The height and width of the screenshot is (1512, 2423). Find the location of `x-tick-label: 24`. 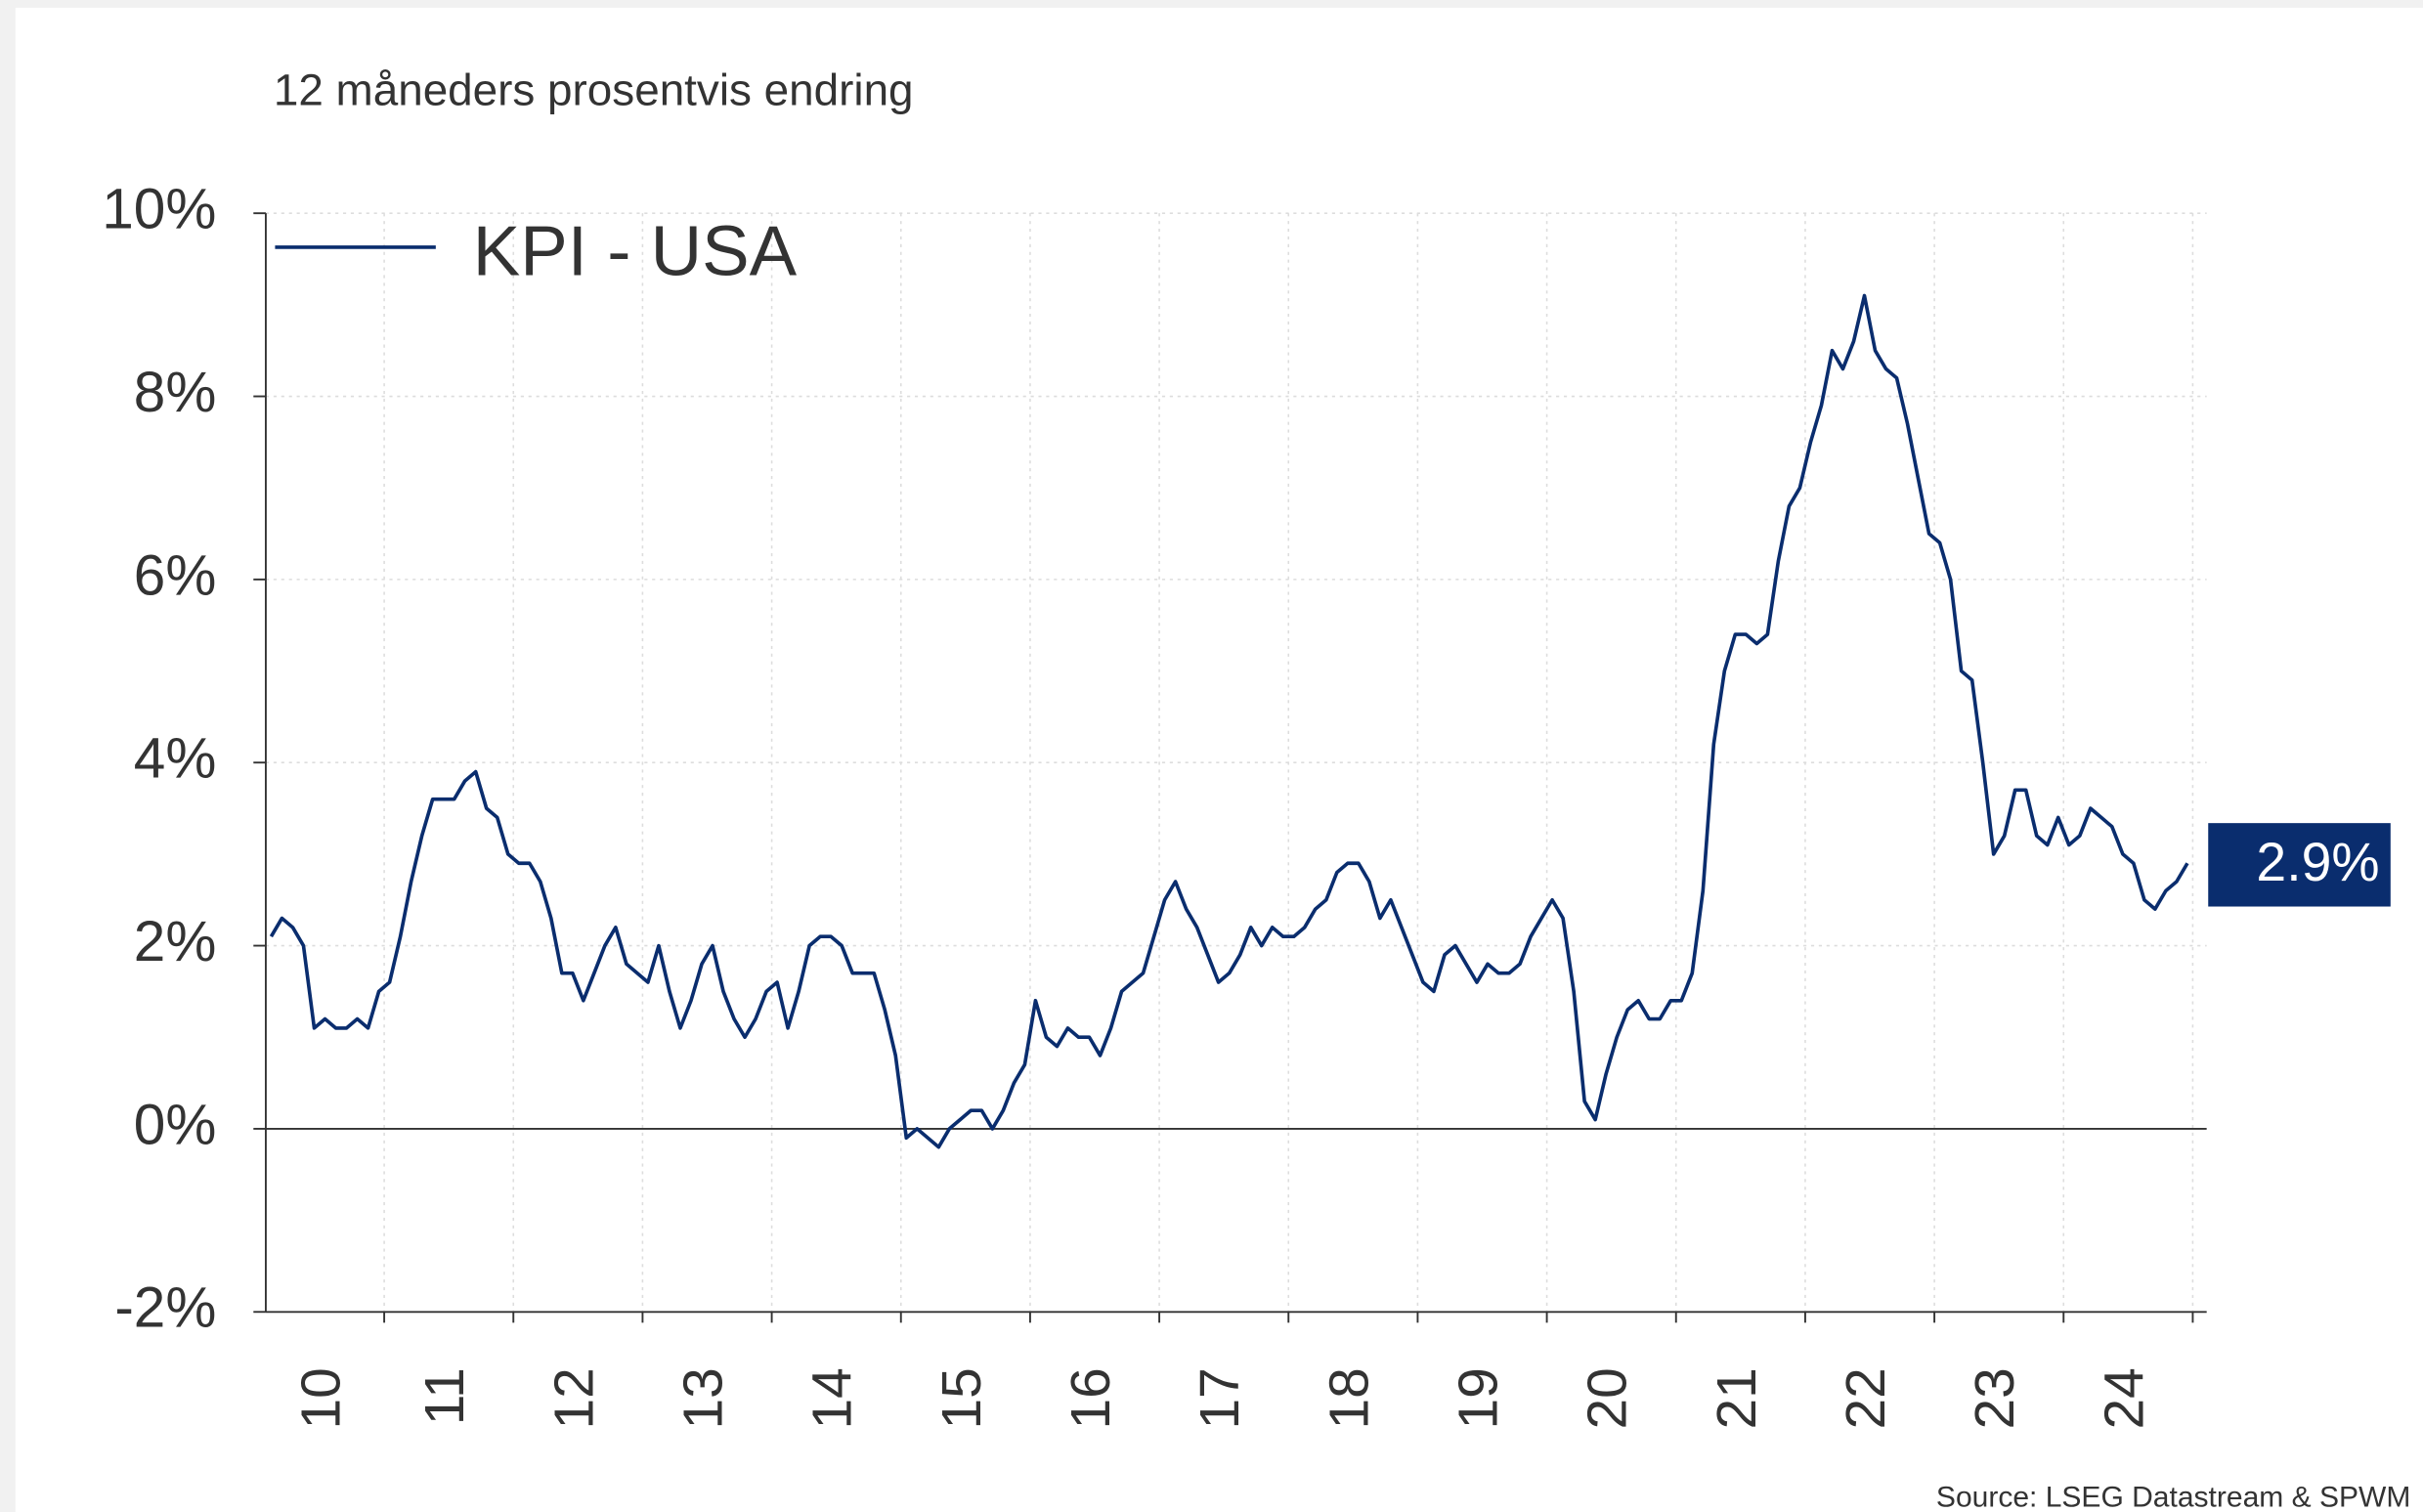

x-tick-label: 24 is located at coordinates (2124, 1398).